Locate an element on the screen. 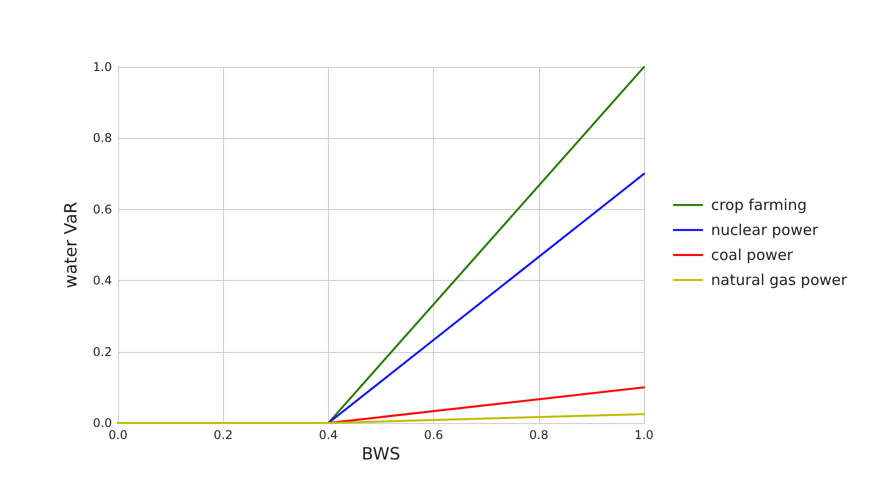 The image size is (876, 485). x-axis-title: BWS is located at coordinates (381, 454).